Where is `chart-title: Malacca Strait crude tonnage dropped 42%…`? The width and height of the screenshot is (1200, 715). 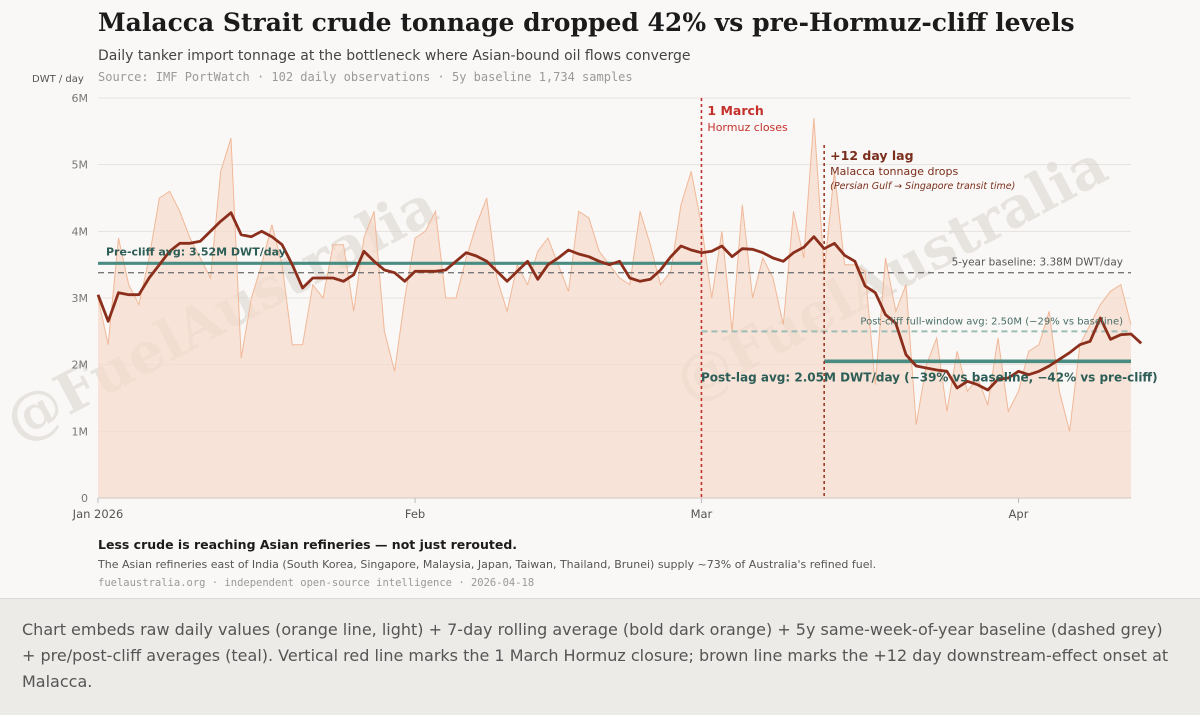 chart-title: Malacca Strait crude tonnage dropped 42%… is located at coordinates (586, 22).